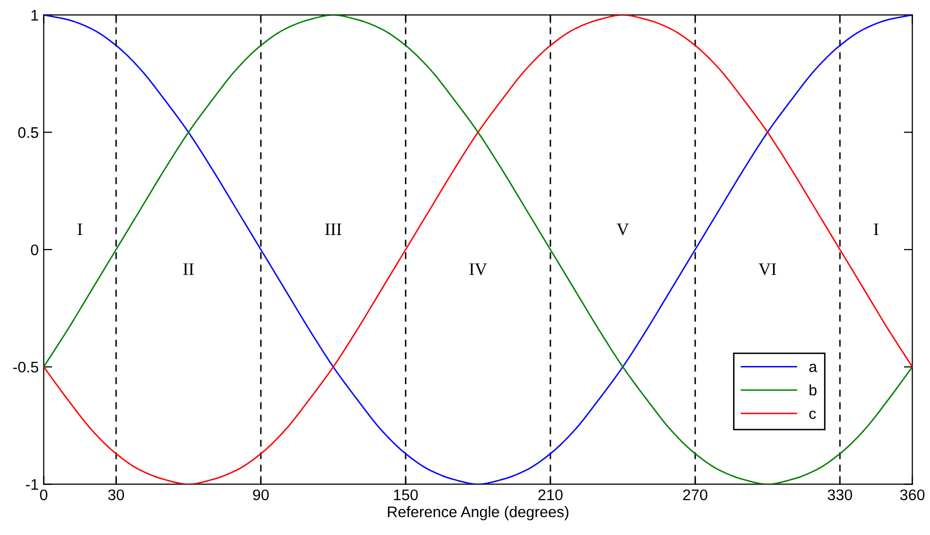  What do you see at coordinates (406, 494) in the screenshot?
I see `x-tick-label: 150` at bounding box center [406, 494].